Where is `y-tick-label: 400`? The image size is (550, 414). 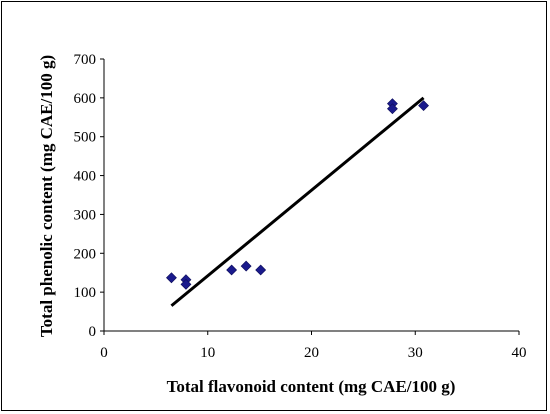 y-tick-label: 400 is located at coordinates (85, 177).